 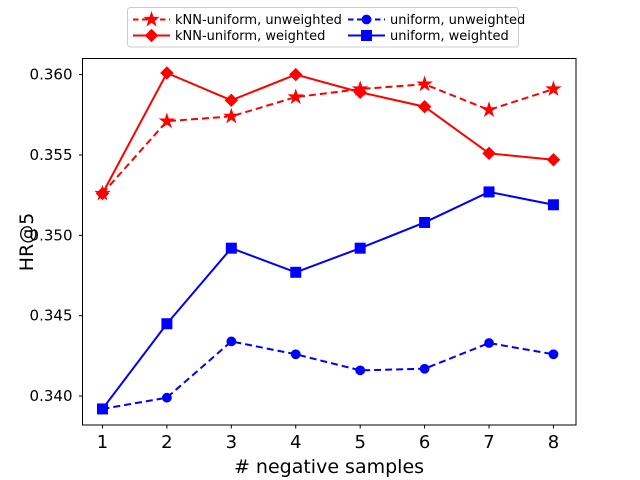 I want to click on y-tick-label: 0.350, so click(x=51, y=235).